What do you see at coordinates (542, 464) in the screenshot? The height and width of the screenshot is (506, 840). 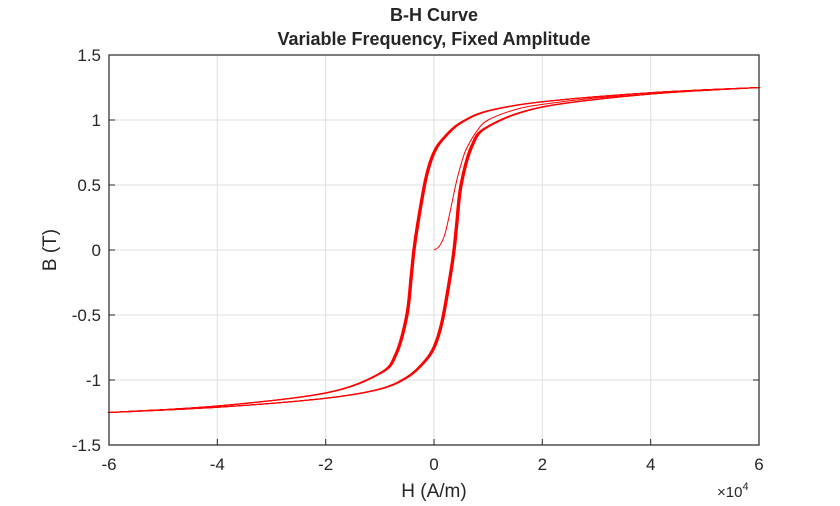 I see `x-tick-label: 2` at bounding box center [542, 464].